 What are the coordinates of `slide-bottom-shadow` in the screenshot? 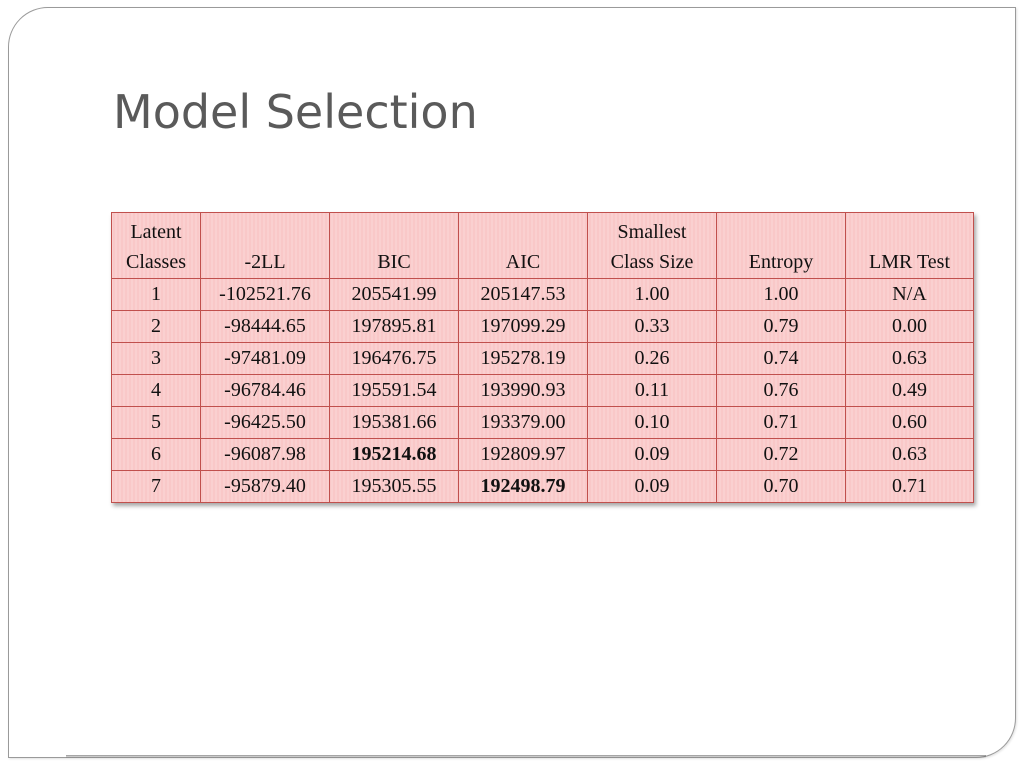 It's located at (526, 756).